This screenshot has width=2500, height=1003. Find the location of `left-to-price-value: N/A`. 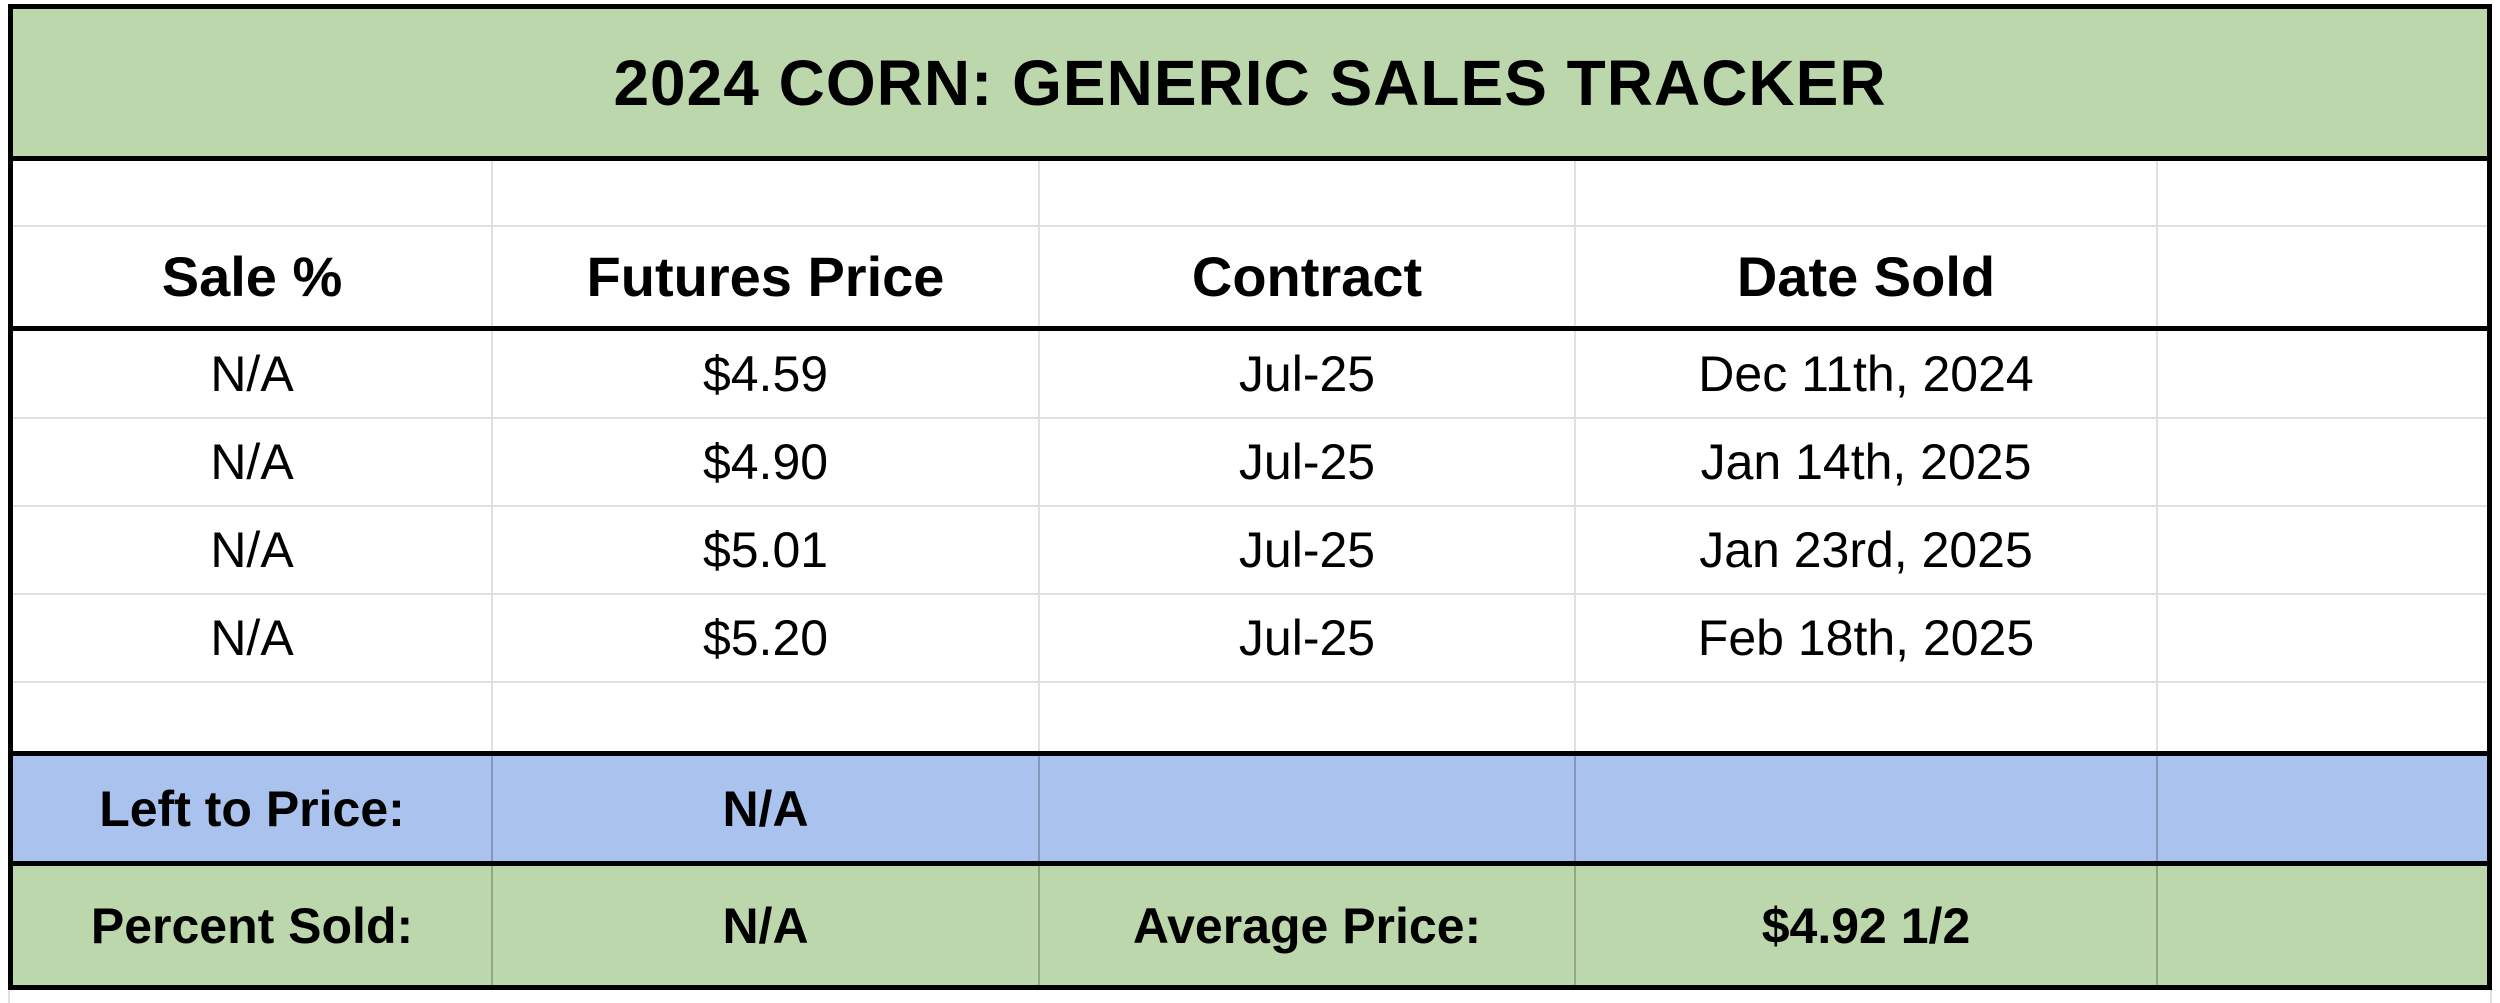

left-to-price-value: N/A is located at coordinates (766, 808).